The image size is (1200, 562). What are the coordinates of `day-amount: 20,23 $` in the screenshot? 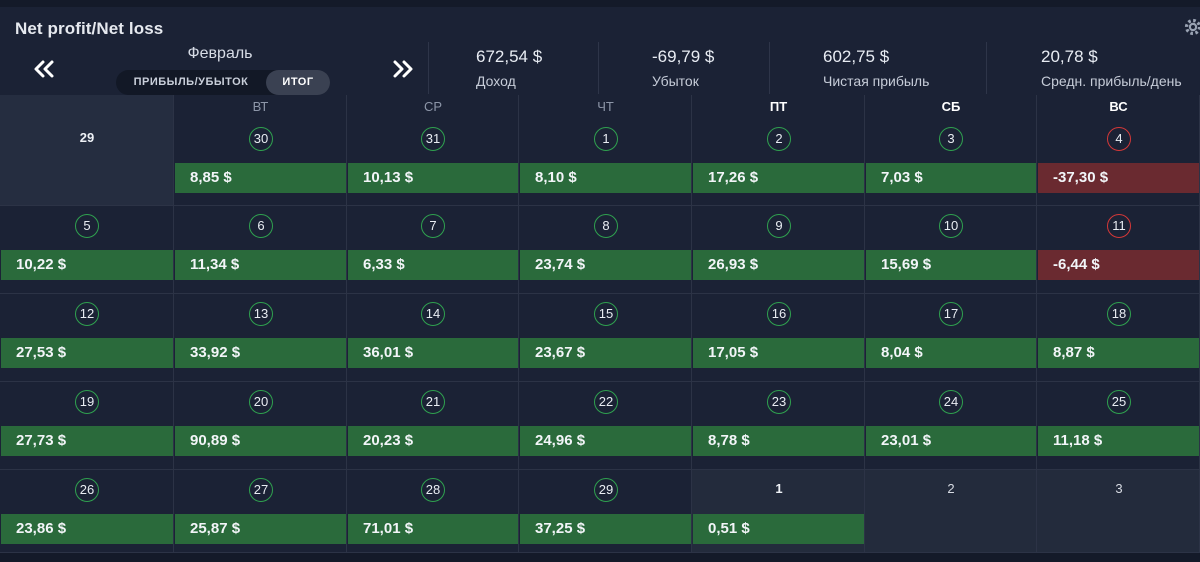 It's located at (433, 441).